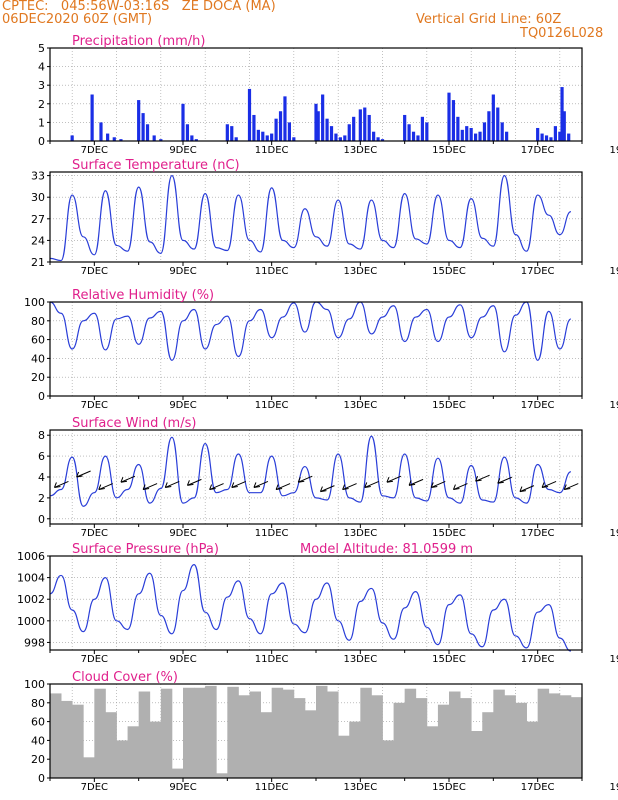 This screenshot has width=618, height=800. Describe the element at coordinates (310, 471) in the screenshot. I see `wind-line` at that location.